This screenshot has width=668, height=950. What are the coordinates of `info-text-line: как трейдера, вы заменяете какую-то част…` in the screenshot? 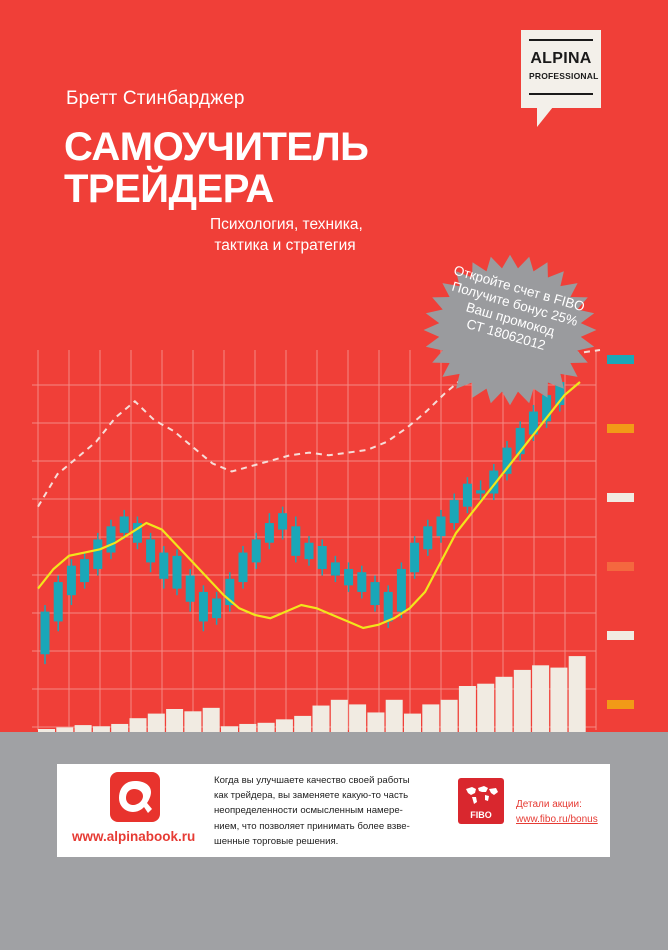 It's located at (311, 796).